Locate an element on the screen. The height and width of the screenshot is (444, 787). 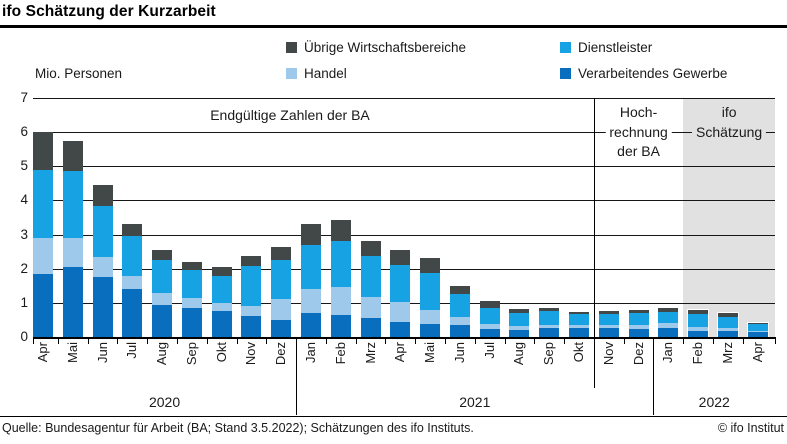
y-tick-label: 2 is located at coordinates (24, 268).